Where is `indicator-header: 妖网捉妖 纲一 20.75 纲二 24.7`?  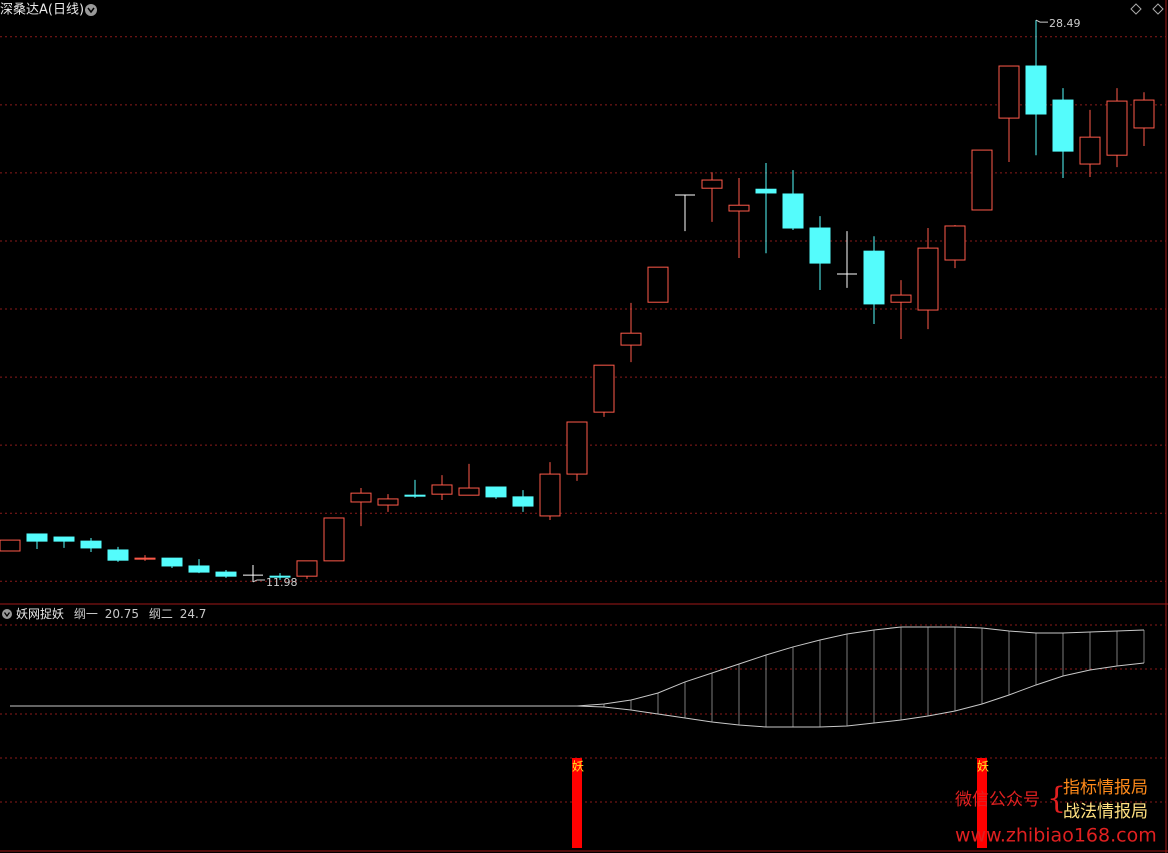
indicator-header: 妖网捉妖 纲一 20.75 纲二 24.7 is located at coordinates (111, 613).